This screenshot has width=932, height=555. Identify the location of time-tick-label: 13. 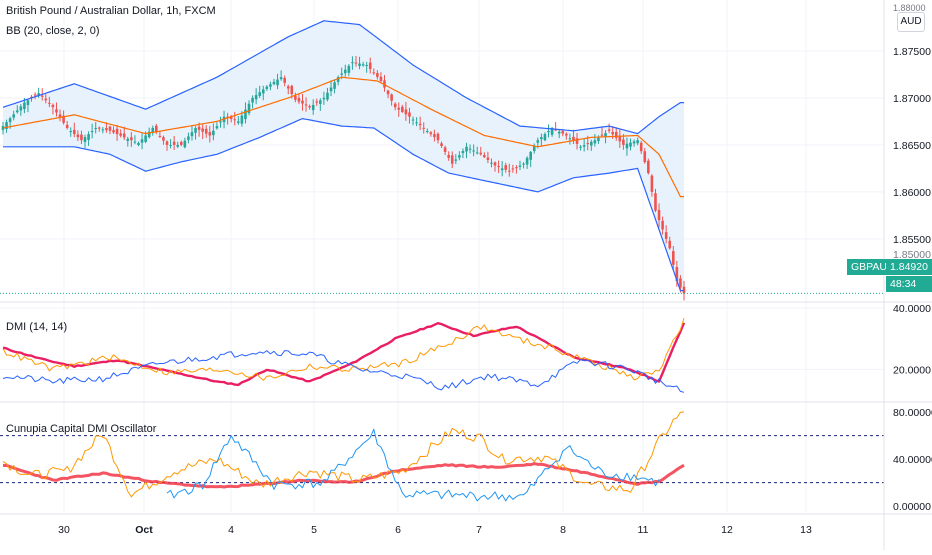
(806, 530).